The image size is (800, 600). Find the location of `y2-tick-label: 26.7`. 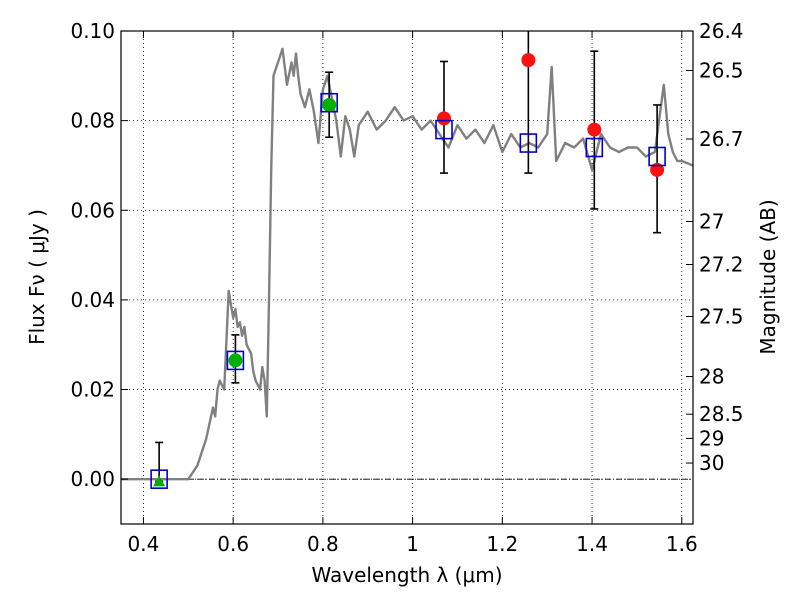

y2-tick-label: 26.7 is located at coordinates (721, 139).